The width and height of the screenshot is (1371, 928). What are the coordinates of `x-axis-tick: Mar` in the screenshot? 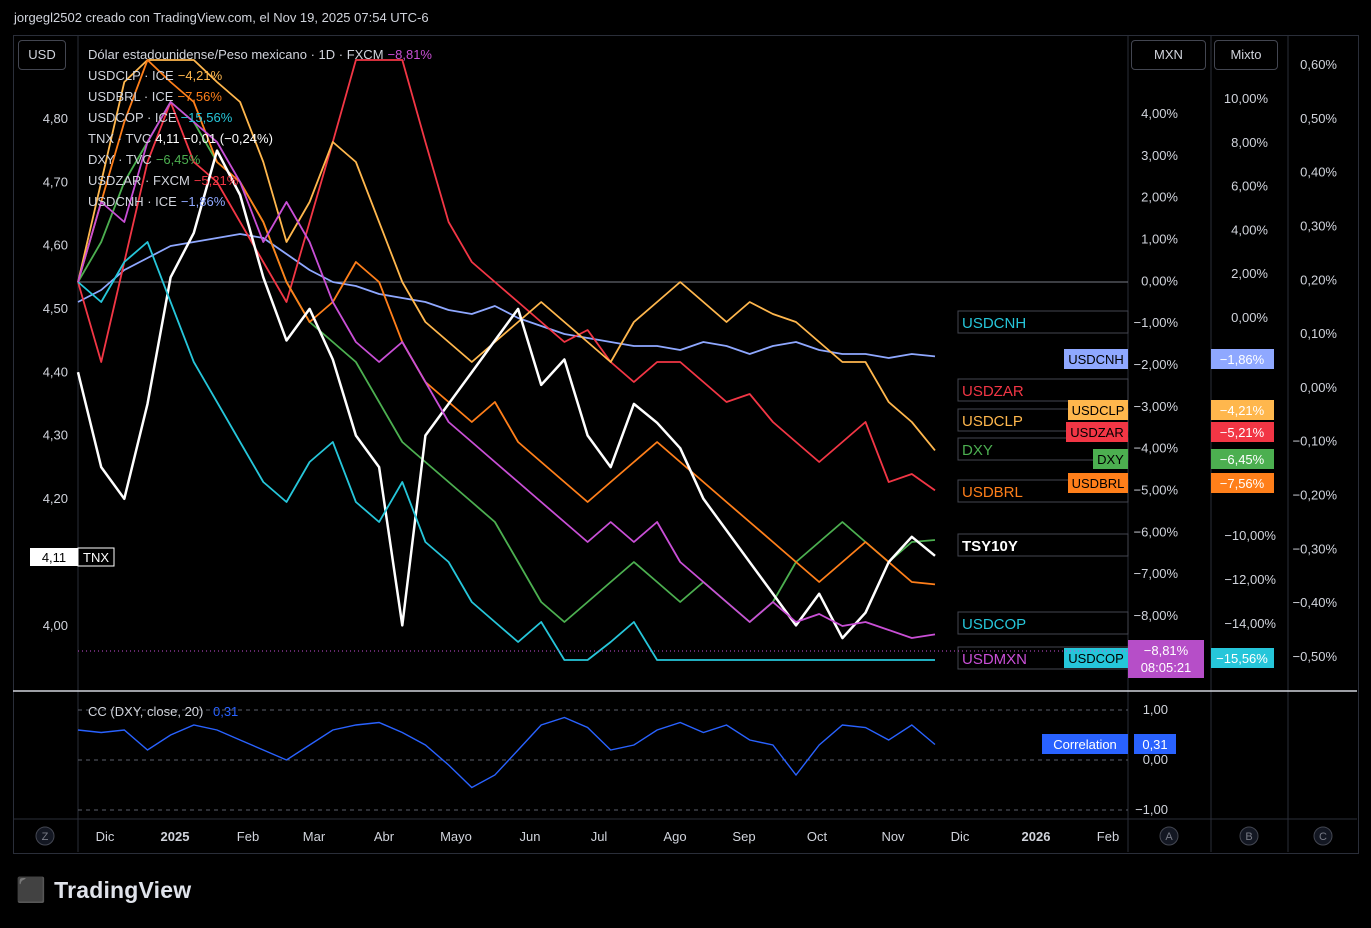 It's located at (314, 836).